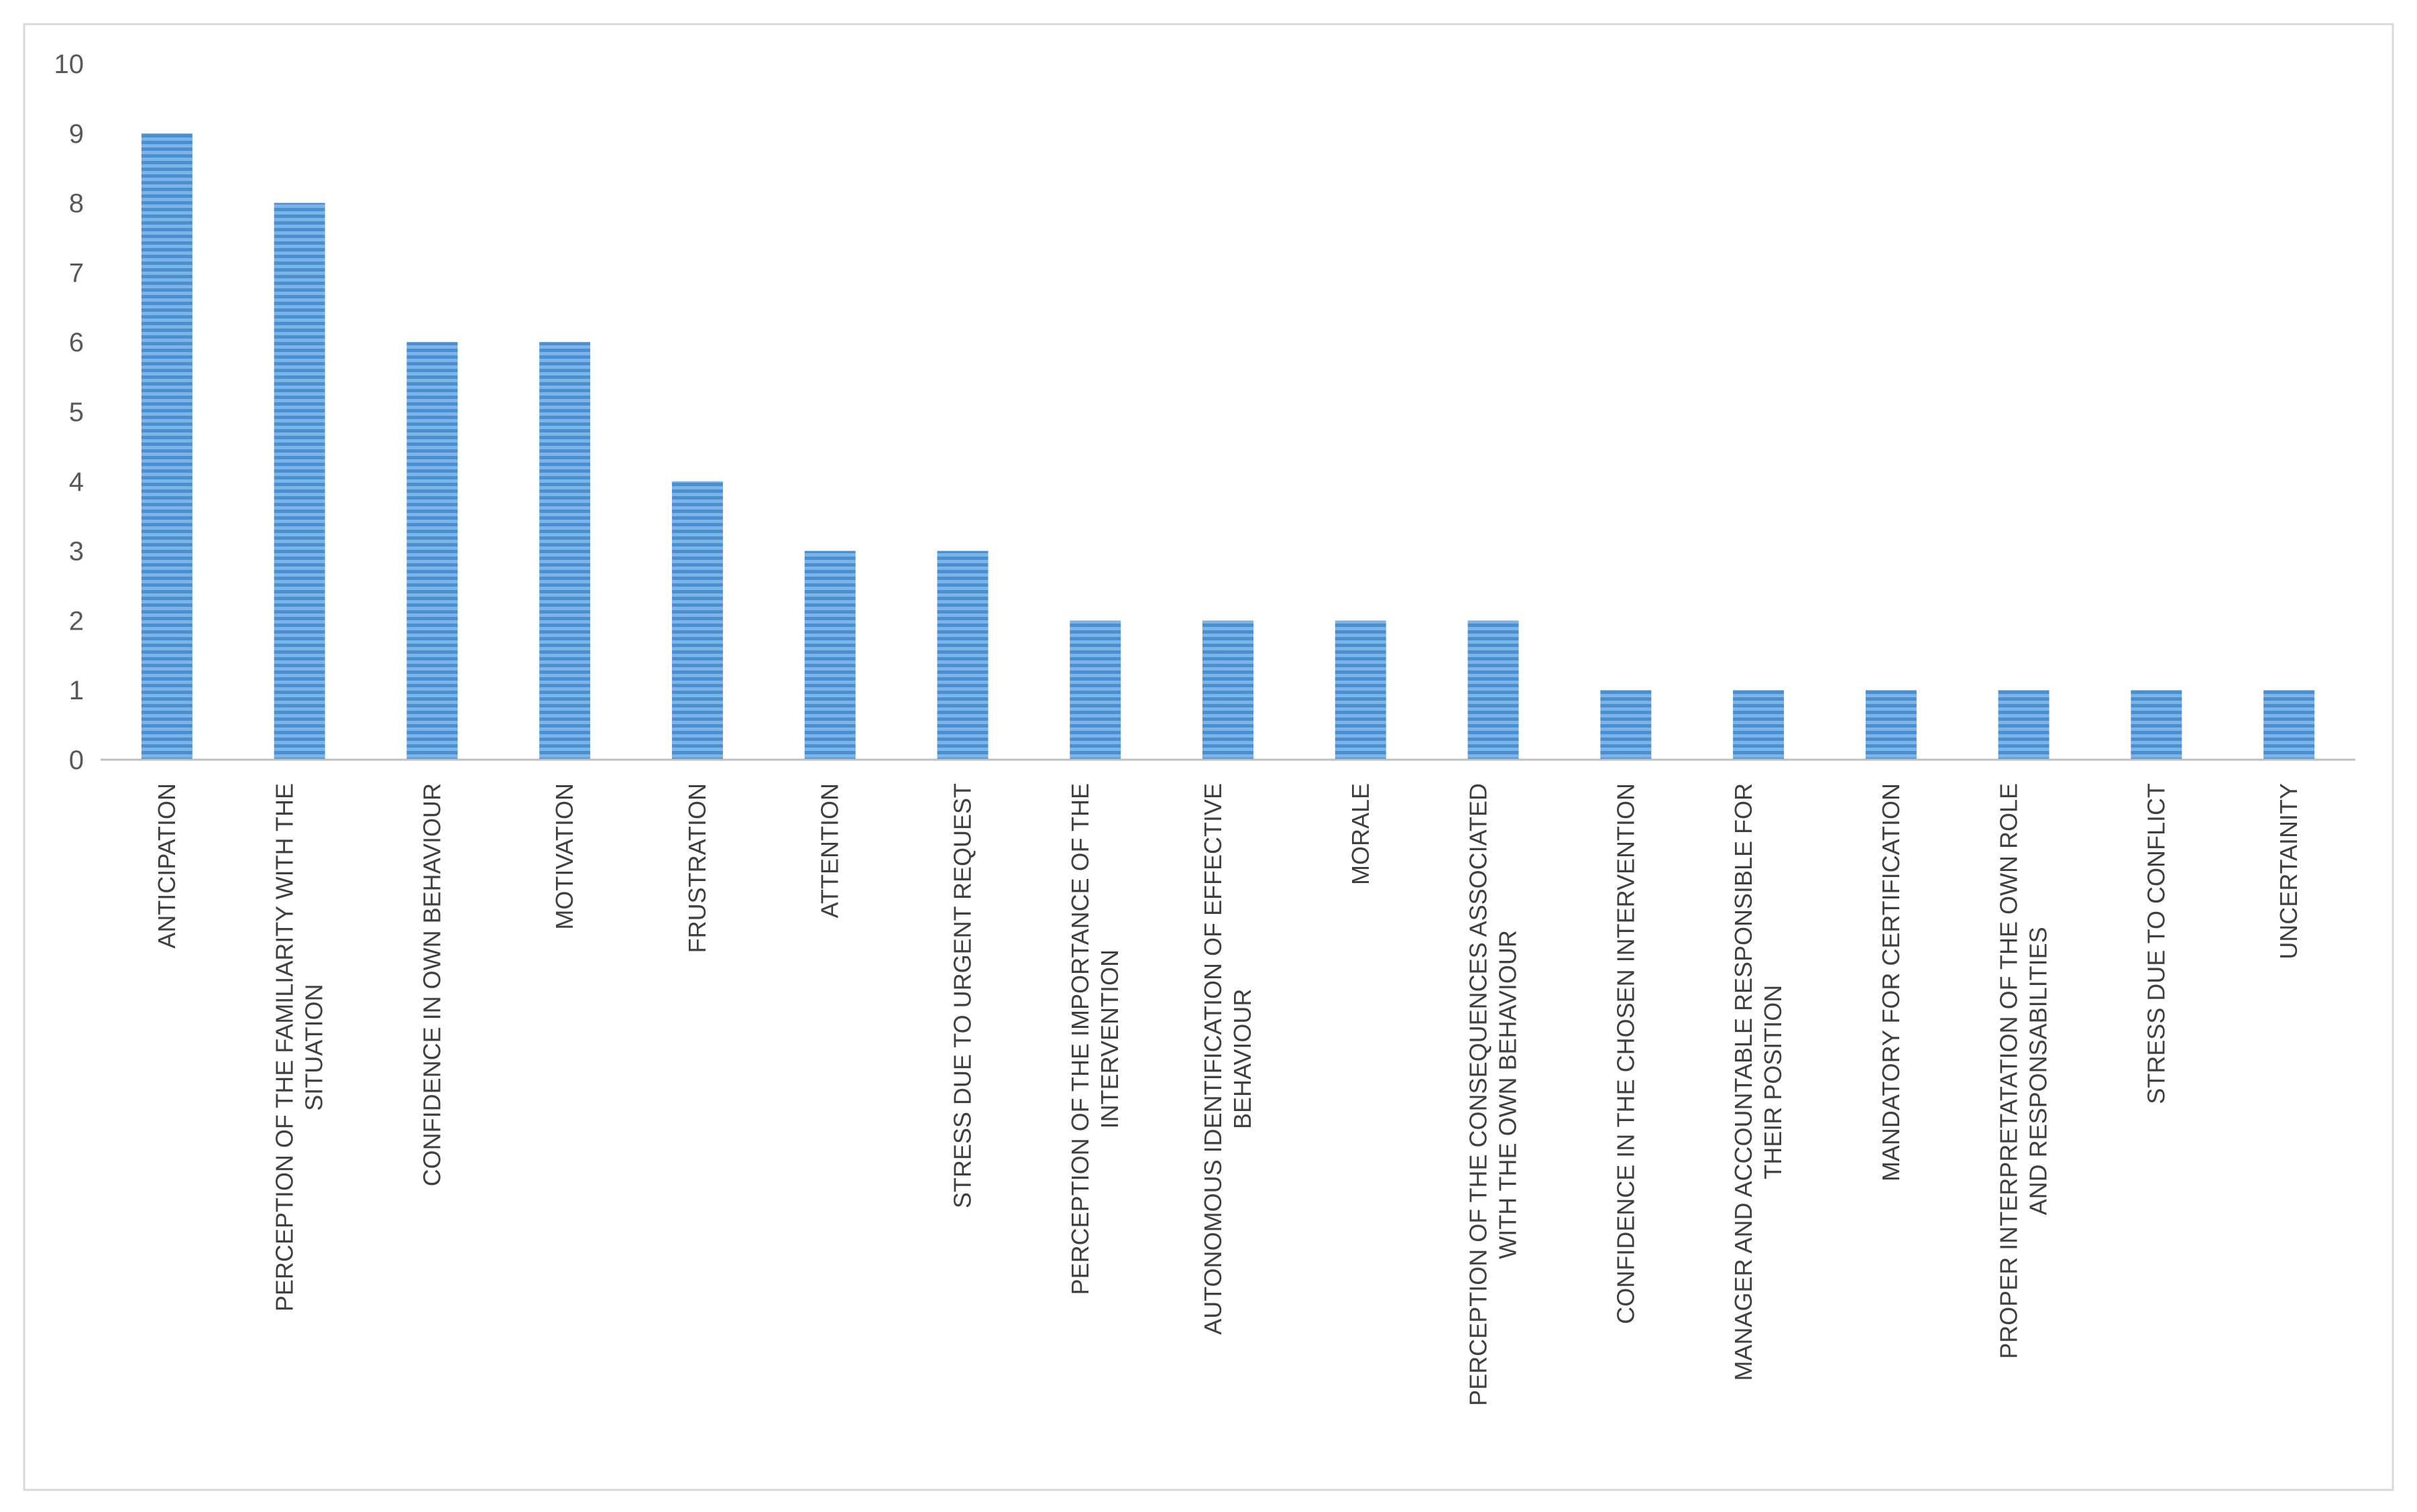 This screenshot has width=2417, height=1512. I want to click on x-tick-label-line: PERCEPTION OF THE FAMILIARITY WITH THE, so click(284, 1047).